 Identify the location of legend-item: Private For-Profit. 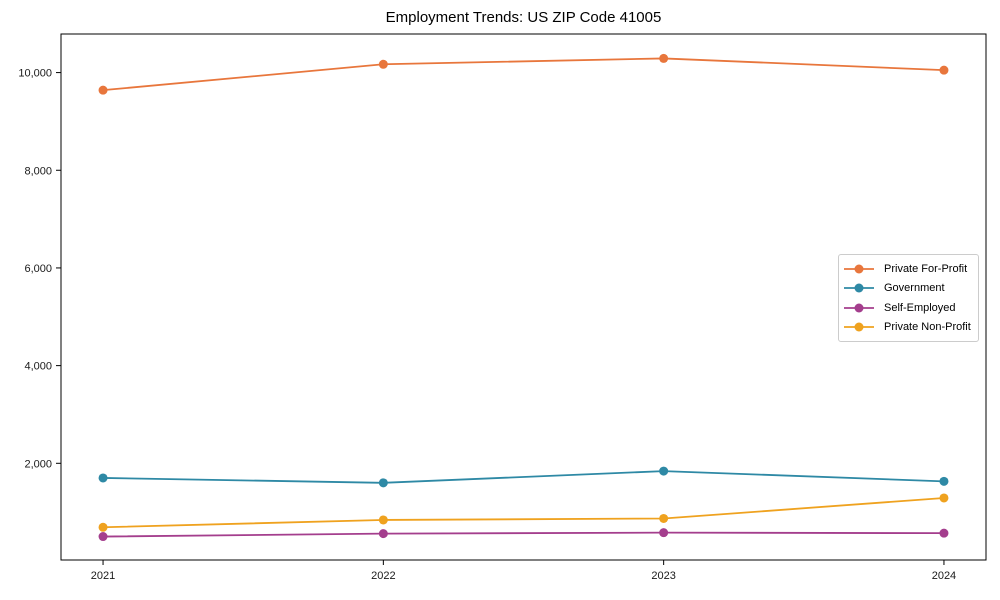
(908, 269).